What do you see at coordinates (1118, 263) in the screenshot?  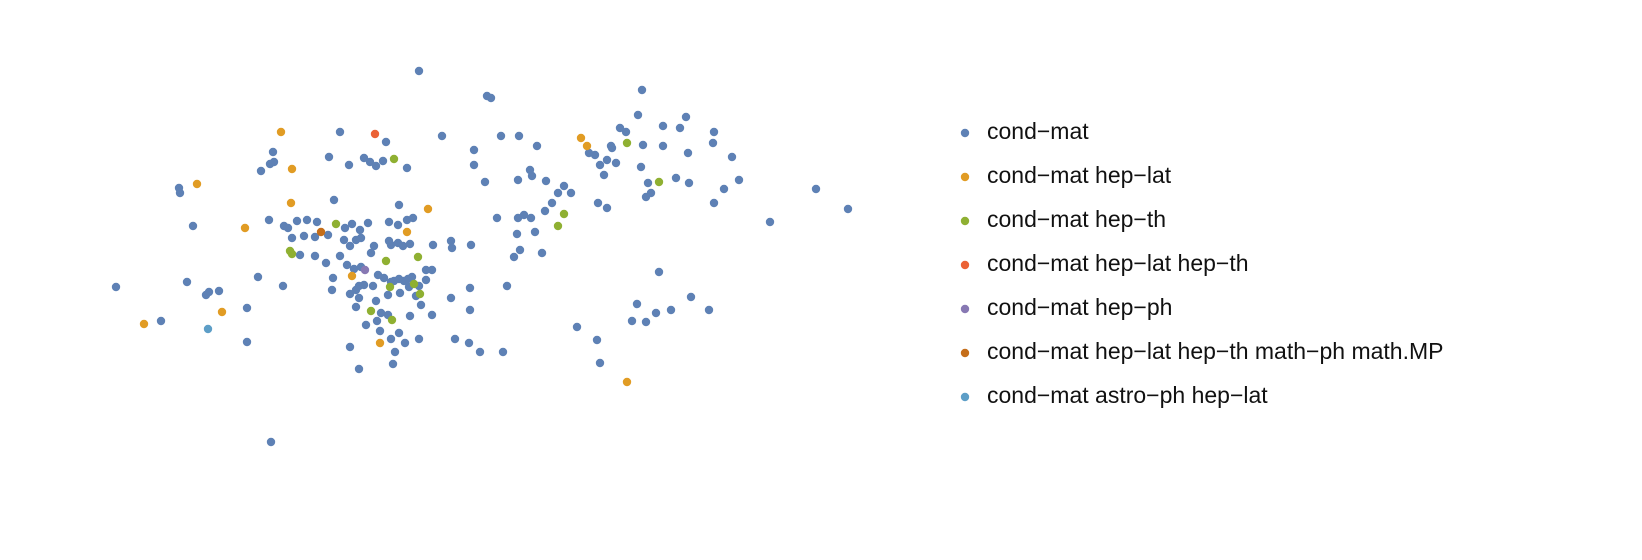 I see `legend-label: cond−mat hep−lat hep−th` at bounding box center [1118, 263].